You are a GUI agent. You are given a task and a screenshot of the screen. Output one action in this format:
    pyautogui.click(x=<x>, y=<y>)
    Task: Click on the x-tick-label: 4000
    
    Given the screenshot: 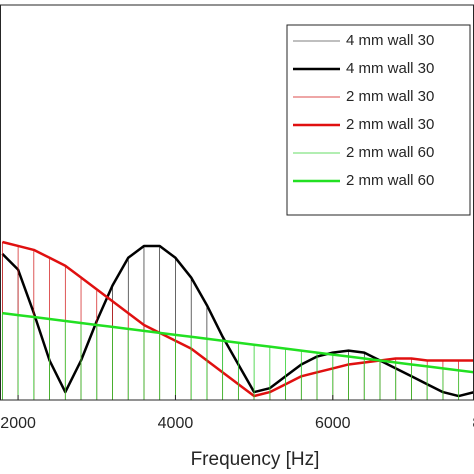 What is the action you would take?
    pyautogui.click(x=176, y=423)
    